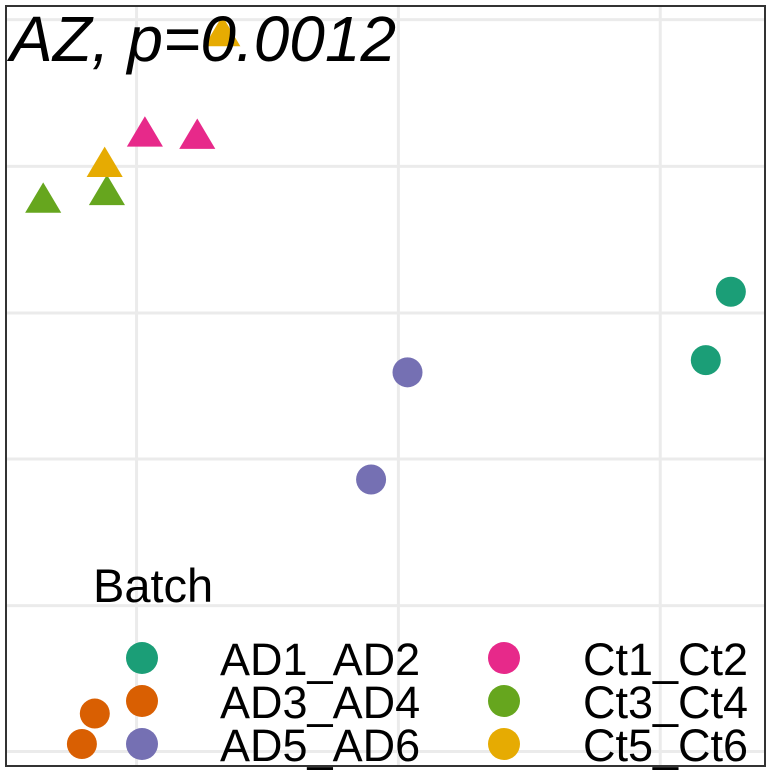  I want to click on legend-label-ct5-ct6: Ct5_Ct6, so click(665, 745).